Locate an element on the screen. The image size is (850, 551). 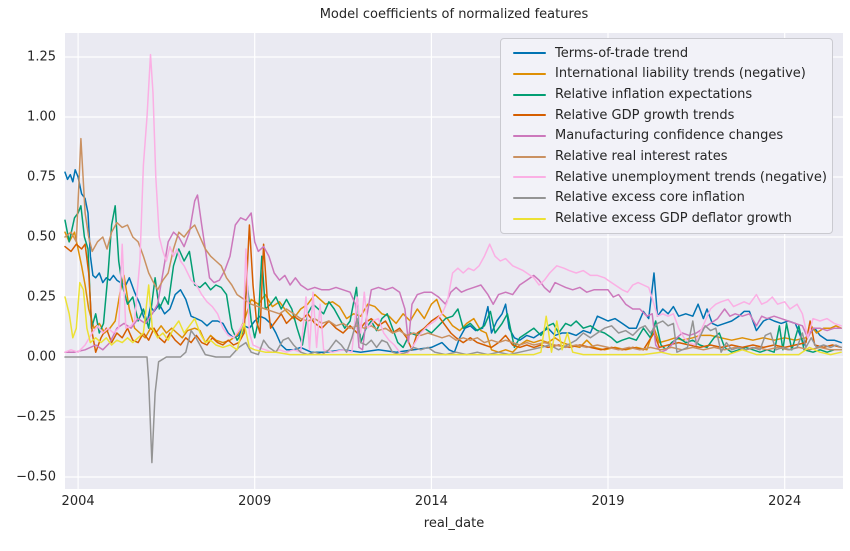
legend-item: Terms-of-trade trend is located at coordinates (666, 53).